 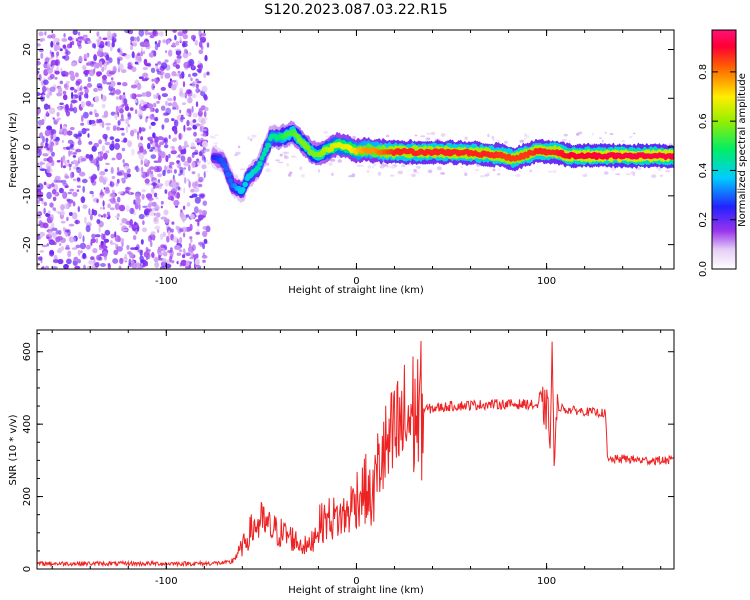 I want to click on spectrogram-y-label: Frequency (Hz), so click(x=13, y=150).